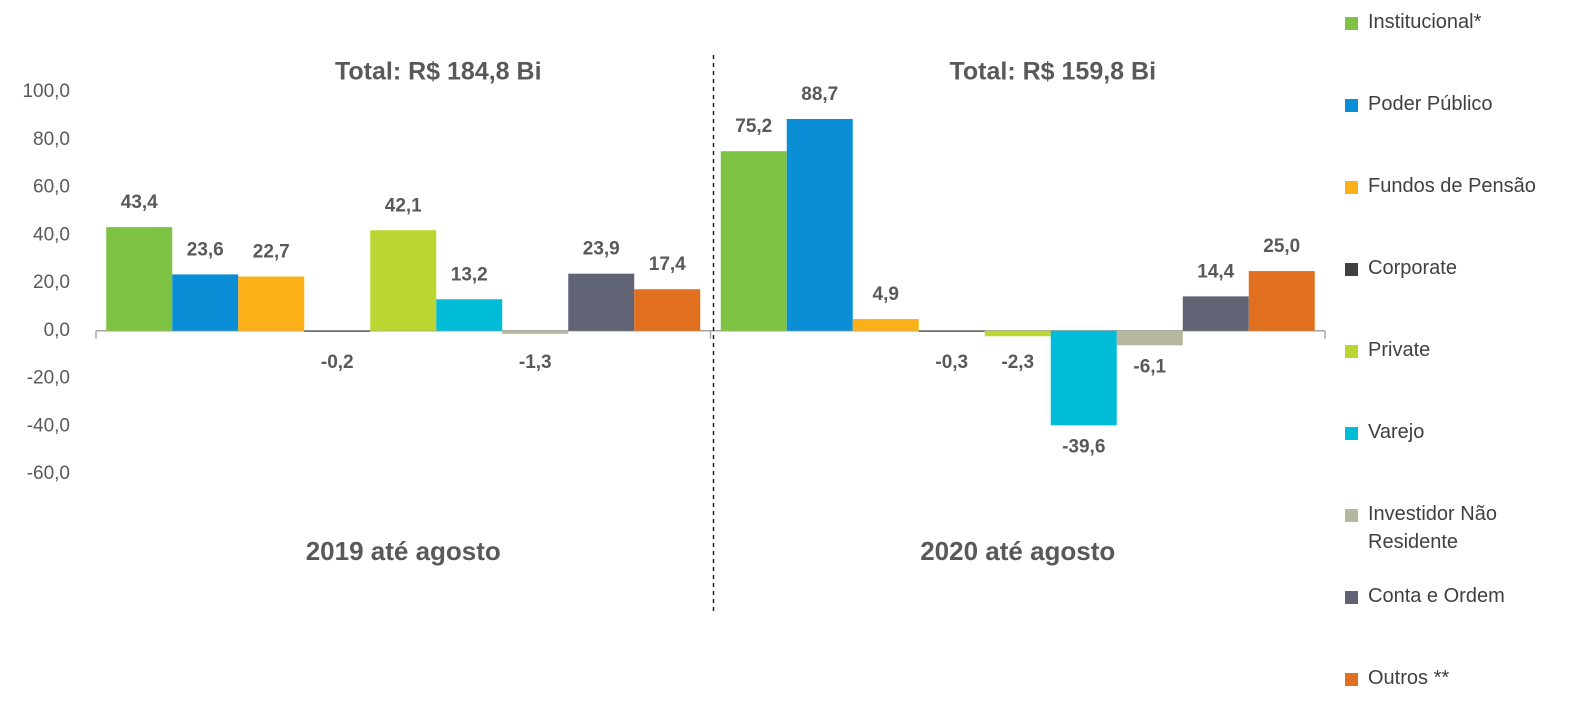 The image size is (1591, 701). I want to click on legend-label: Corporate, so click(1412, 268).